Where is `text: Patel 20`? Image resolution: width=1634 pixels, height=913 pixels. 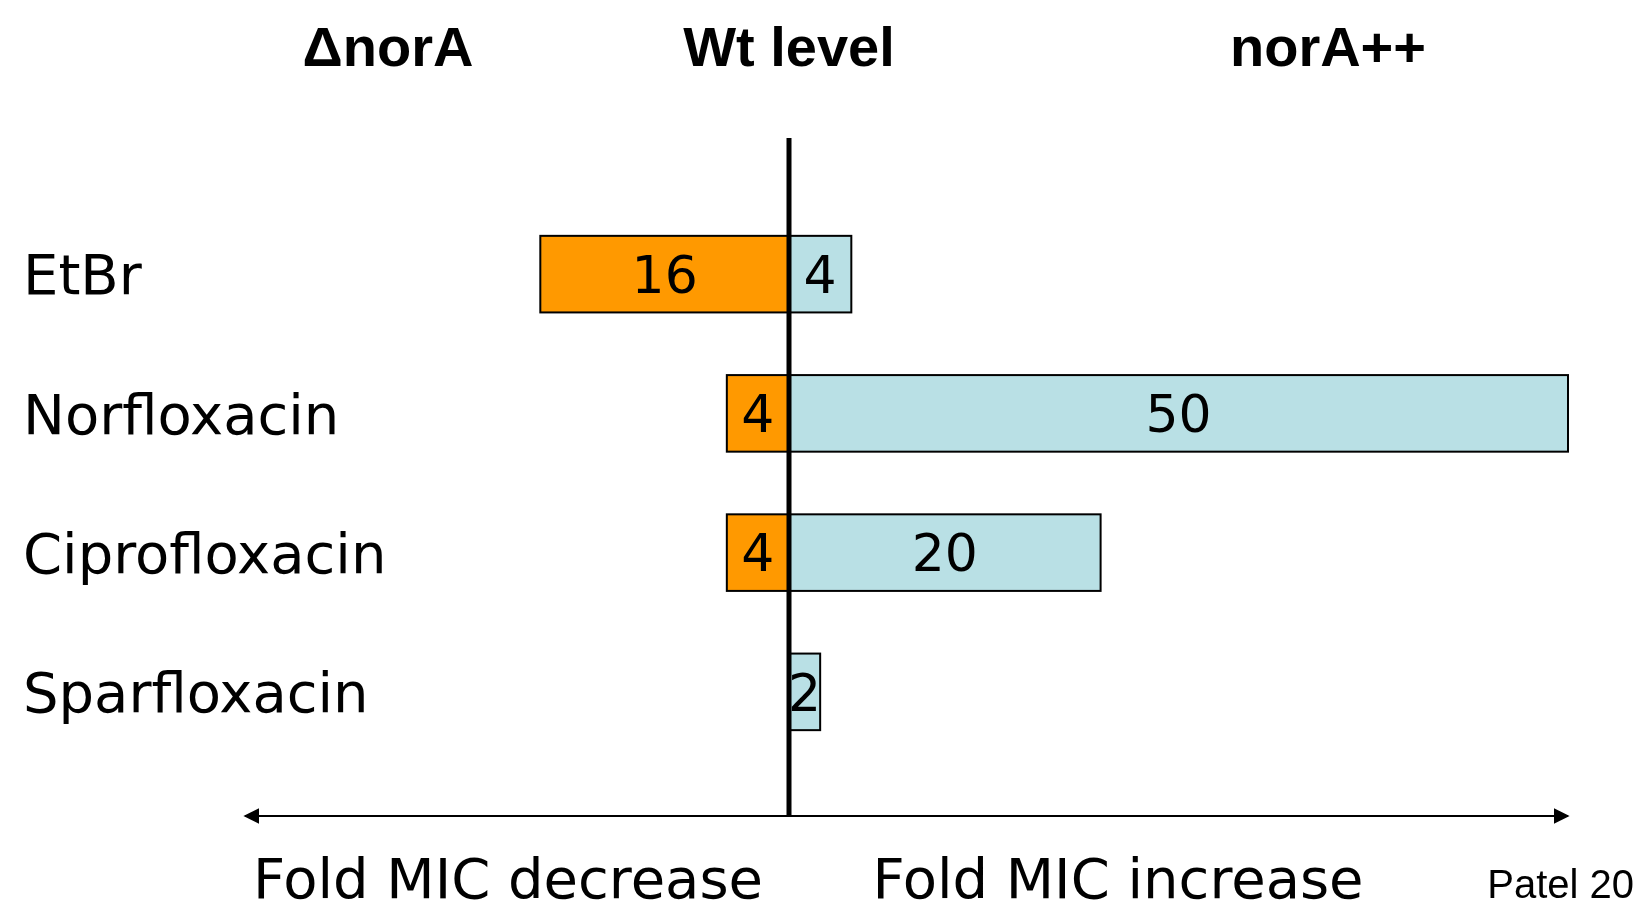
text: Patel 20 is located at coordinates (1560, 884).